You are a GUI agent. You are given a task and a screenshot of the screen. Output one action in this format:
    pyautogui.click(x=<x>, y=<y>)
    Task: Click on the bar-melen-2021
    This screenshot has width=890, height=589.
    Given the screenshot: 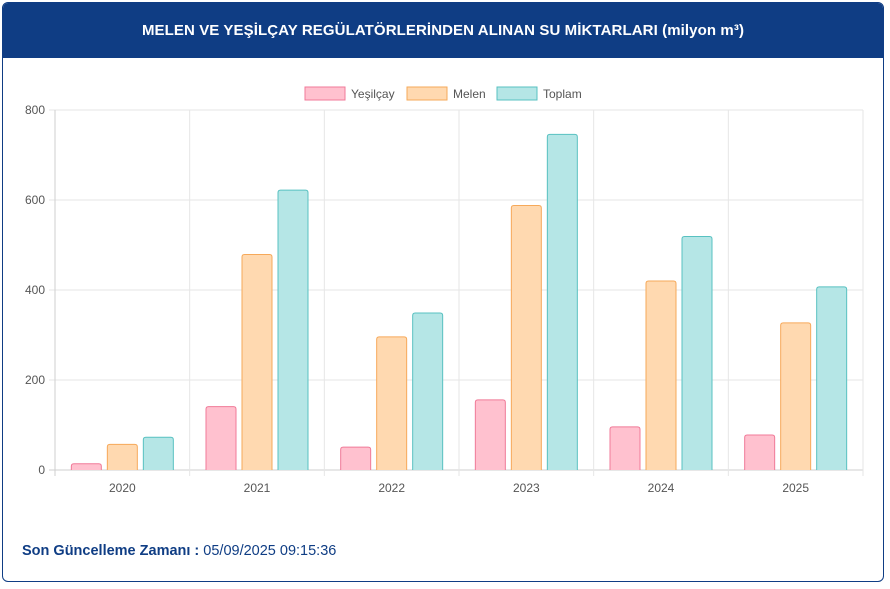 What is the action you would take?
    pyautogui.click(x=257, y=362)
    